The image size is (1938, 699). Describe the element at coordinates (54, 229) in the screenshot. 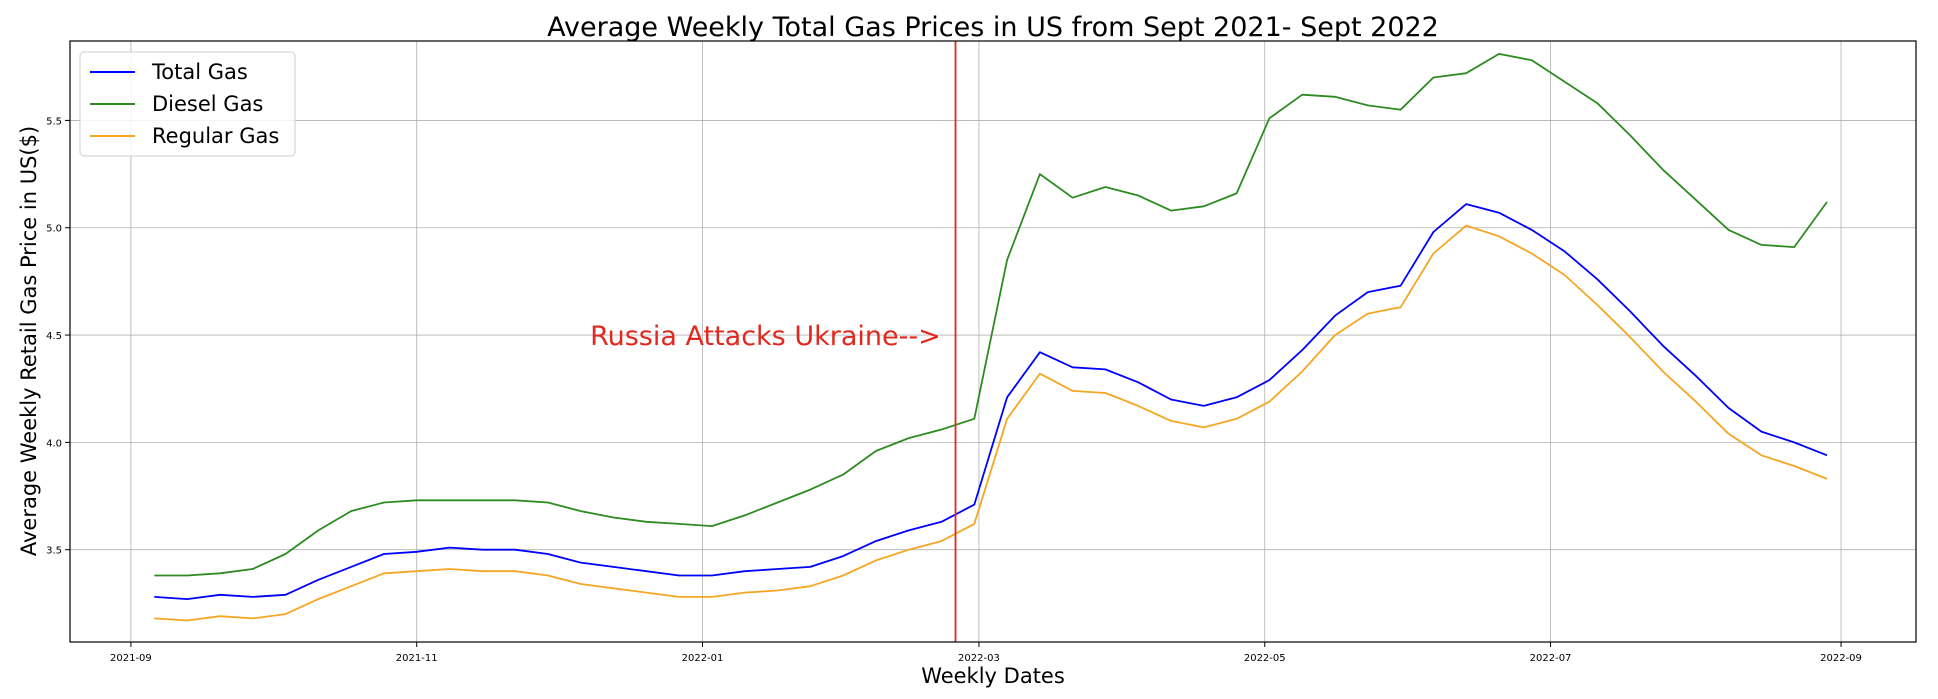

I see `y-tick-label: 5.0` at that location.